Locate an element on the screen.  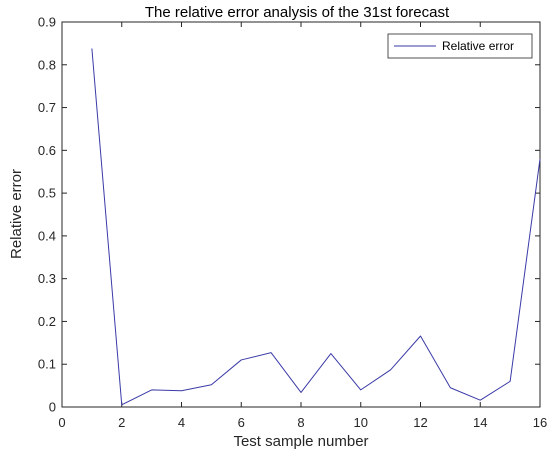
y-tick-label: 0.4 is located at coordinates (47, 235).